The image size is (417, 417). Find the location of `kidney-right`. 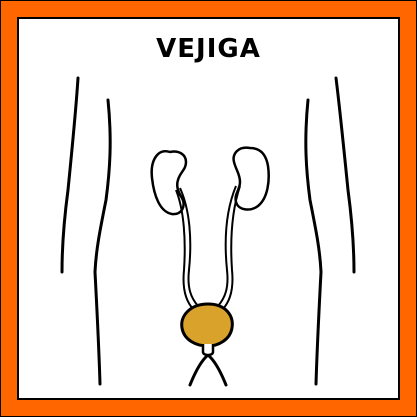

kidney-right is located at coordinates (251, 178).